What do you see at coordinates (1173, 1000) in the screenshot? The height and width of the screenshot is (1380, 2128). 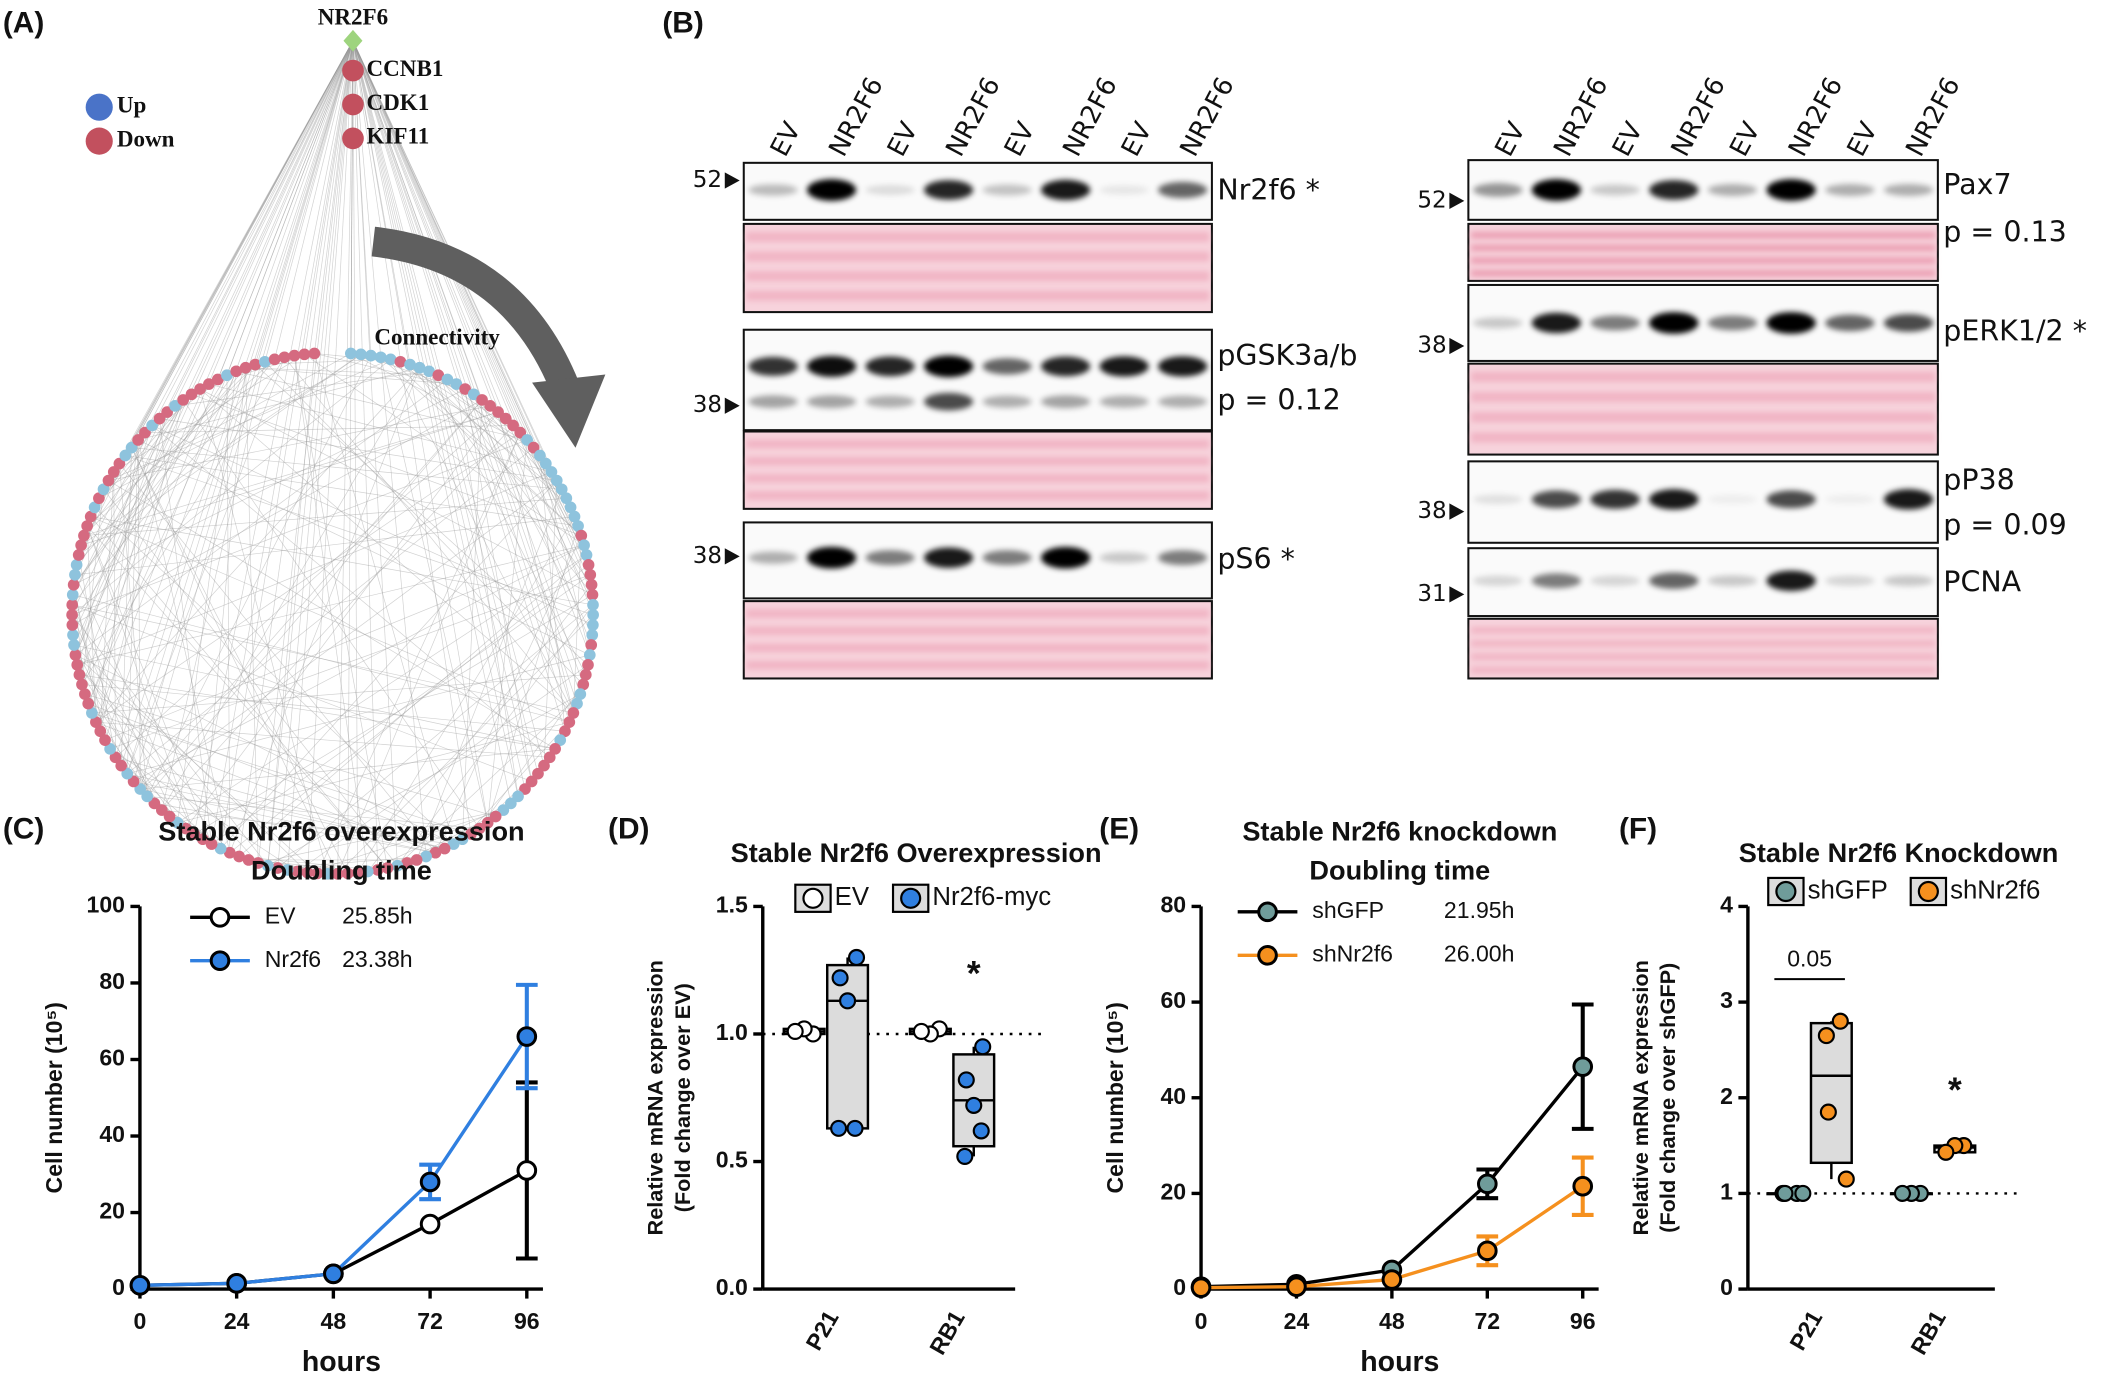 I see `y-tick-label: 60` at bounding box center [1173, 1000].